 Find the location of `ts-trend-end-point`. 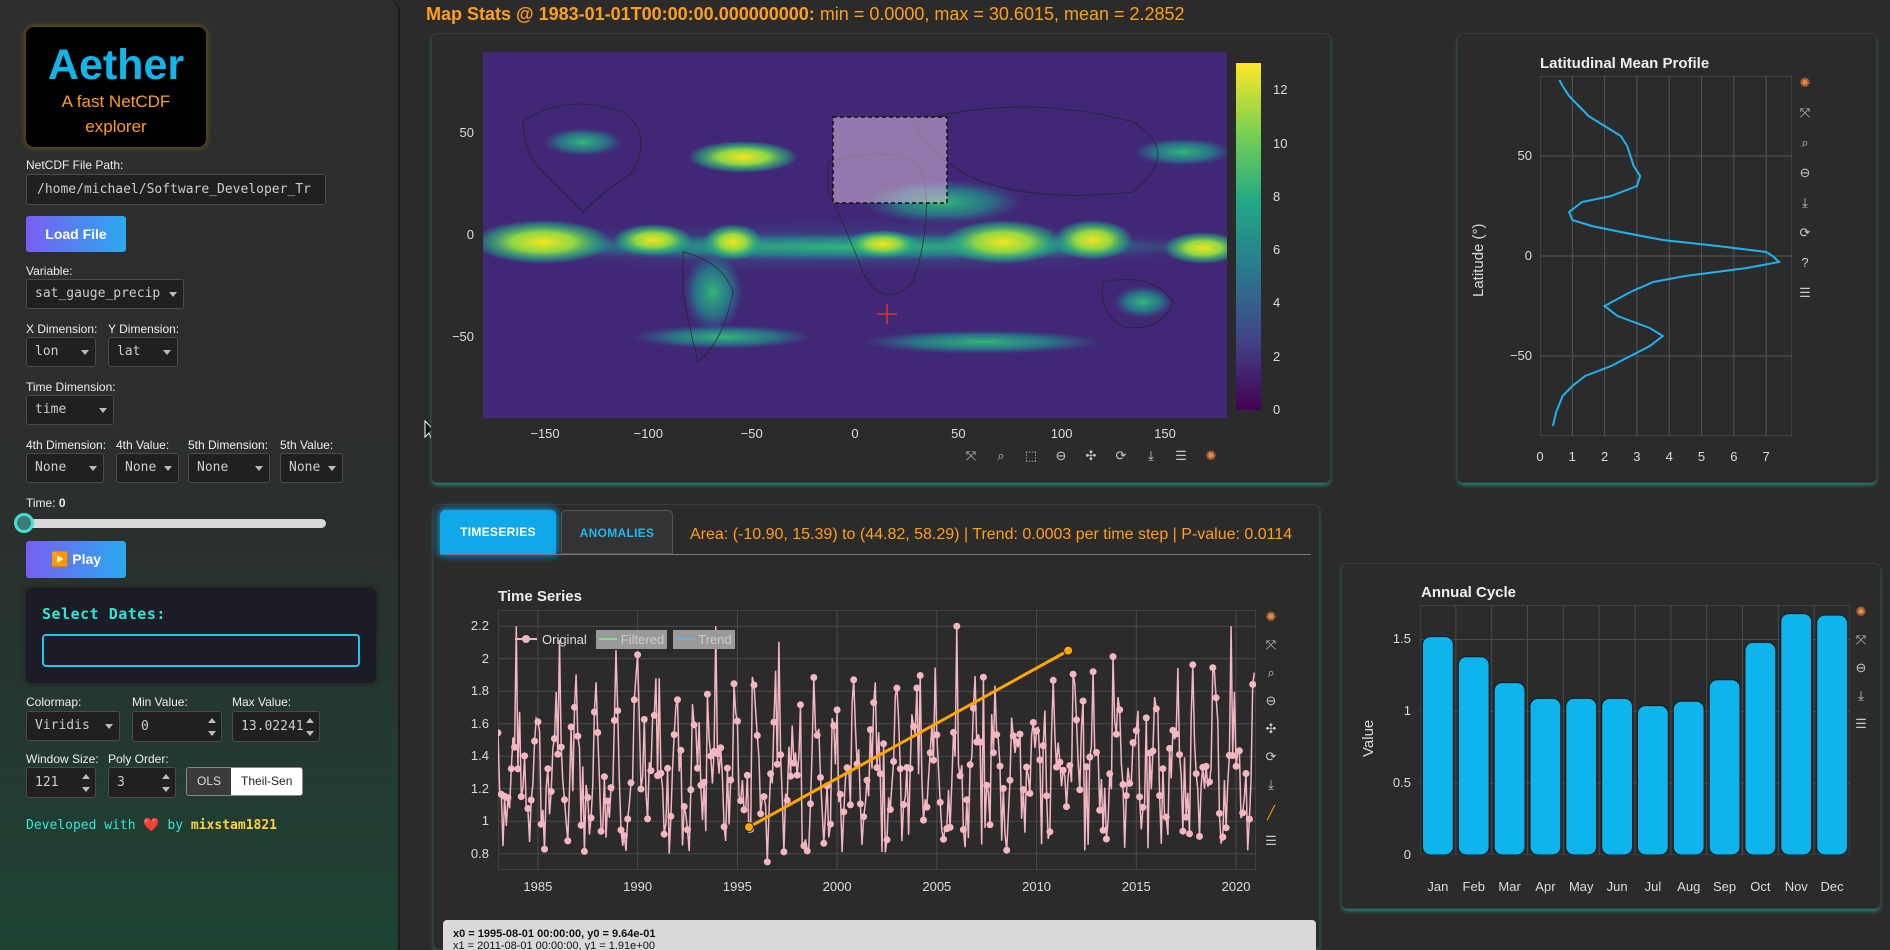

ts-trend-end-point is located at coordinates (1068, 650).